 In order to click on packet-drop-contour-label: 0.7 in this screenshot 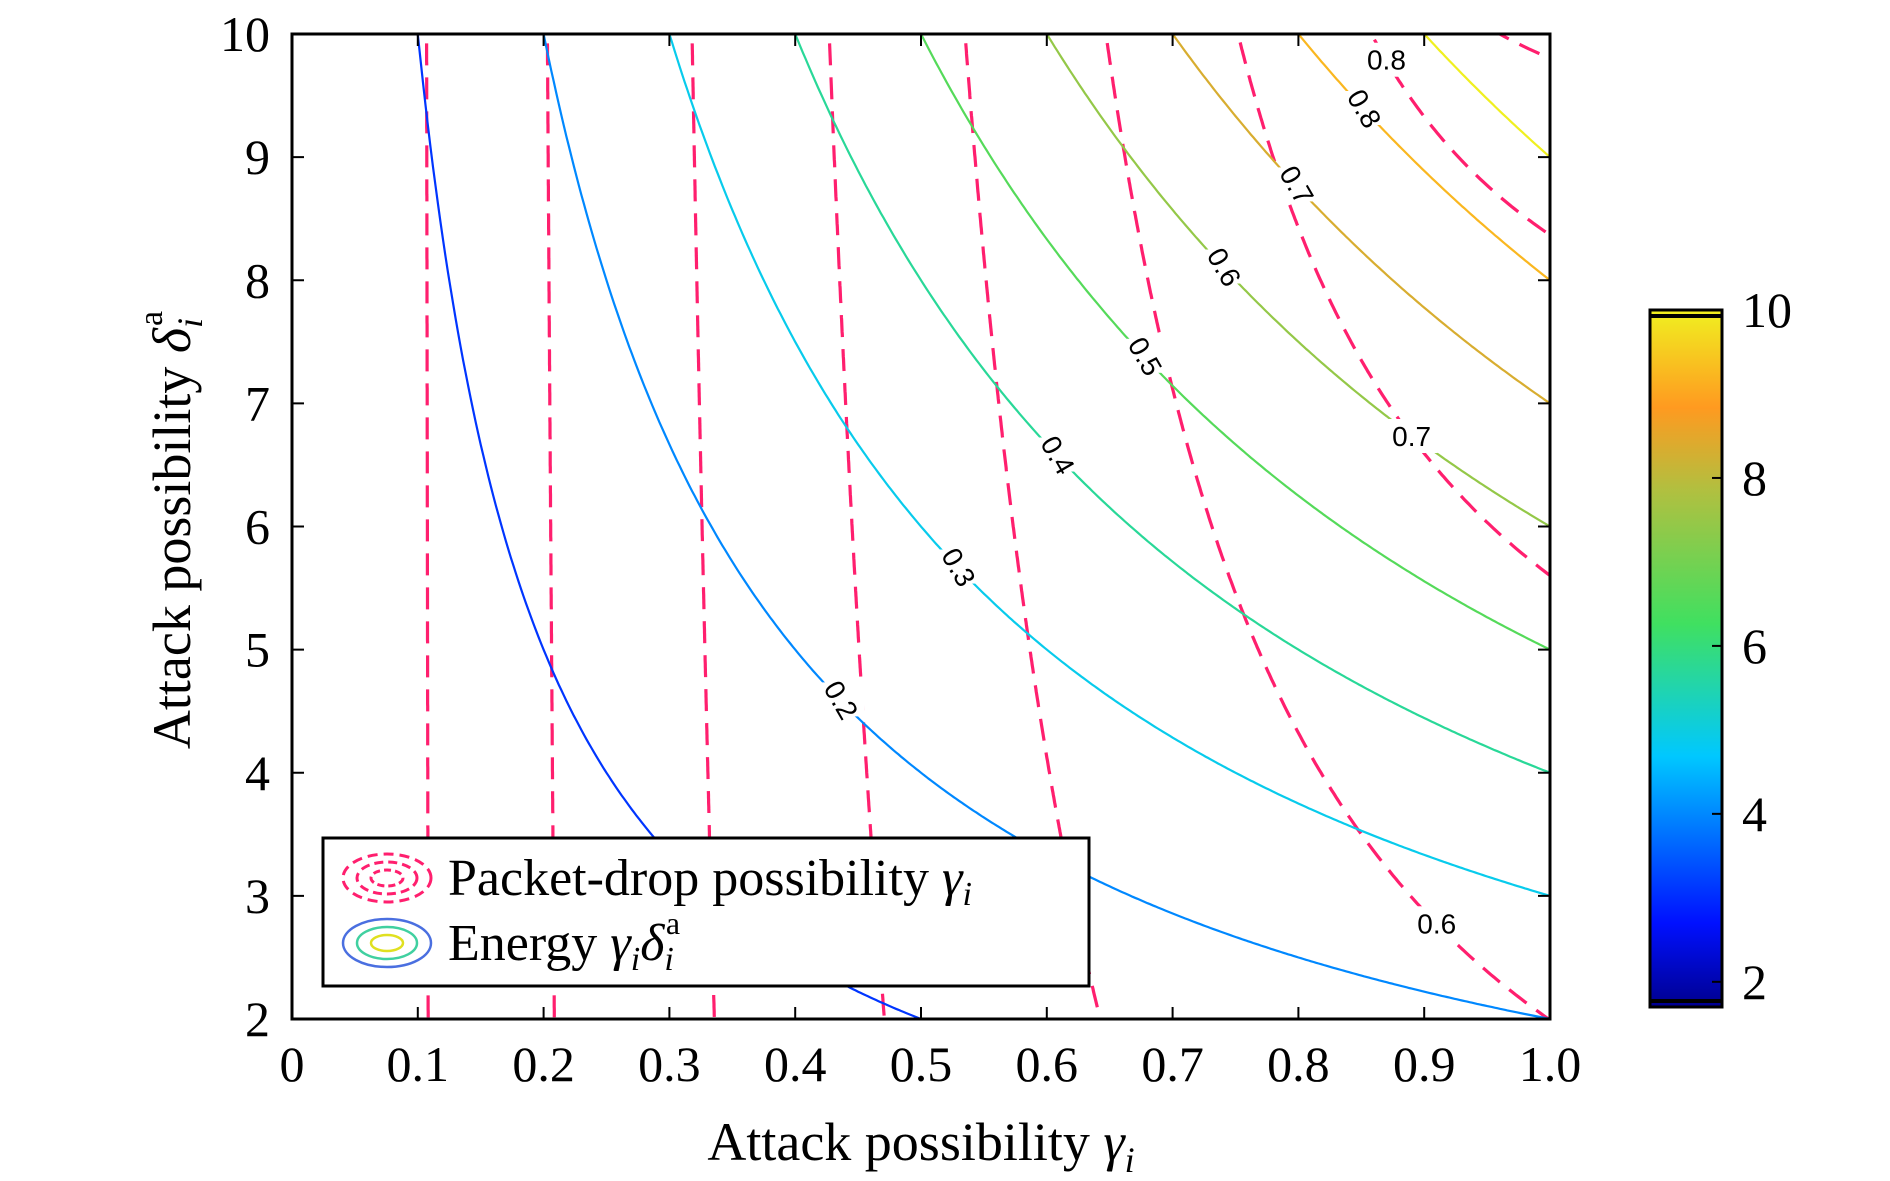, I will do `click(1411, 436)`.